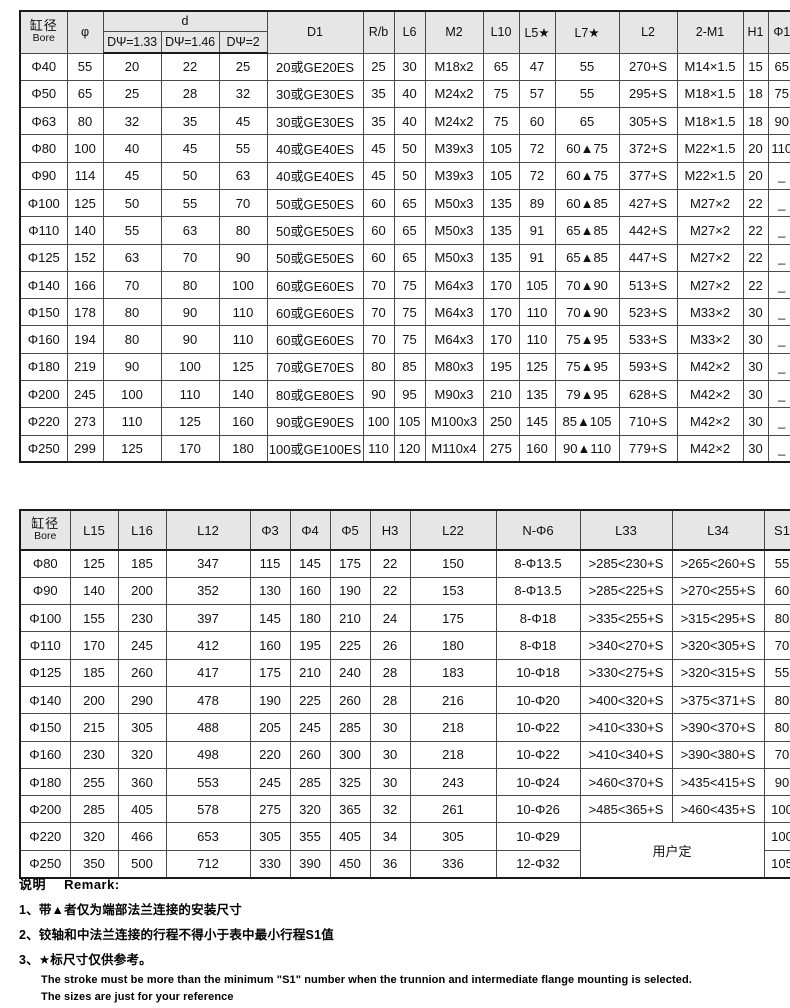 Image resolution: width=790 pixels, height=1008 pixels. I want to click on cell-l15: 125, so click(94, 563).